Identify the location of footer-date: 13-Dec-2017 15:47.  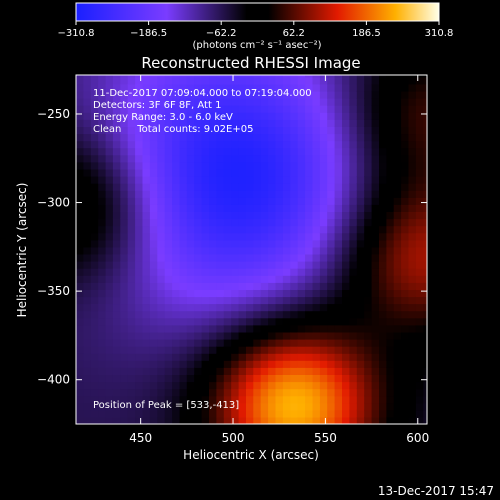
(436, 491).